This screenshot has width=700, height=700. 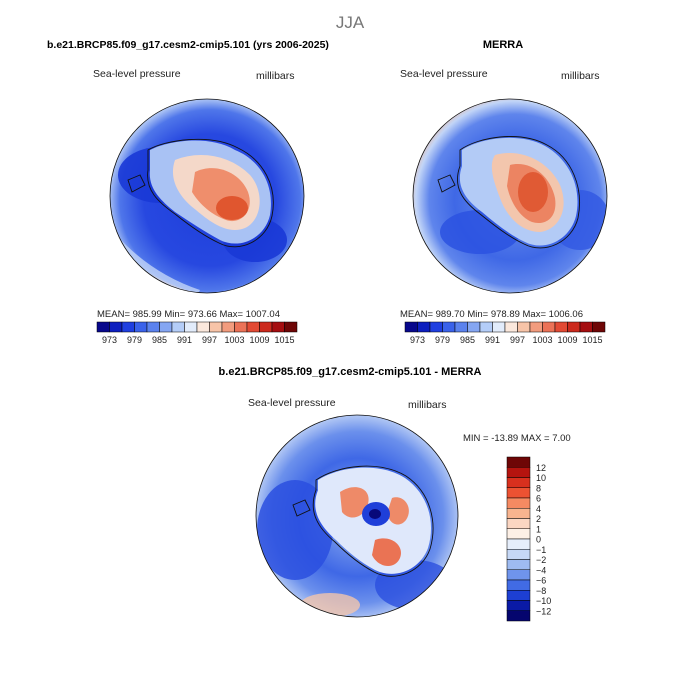 I want to click on colorbar-tick-label: 10, so click(x=541, y=478).